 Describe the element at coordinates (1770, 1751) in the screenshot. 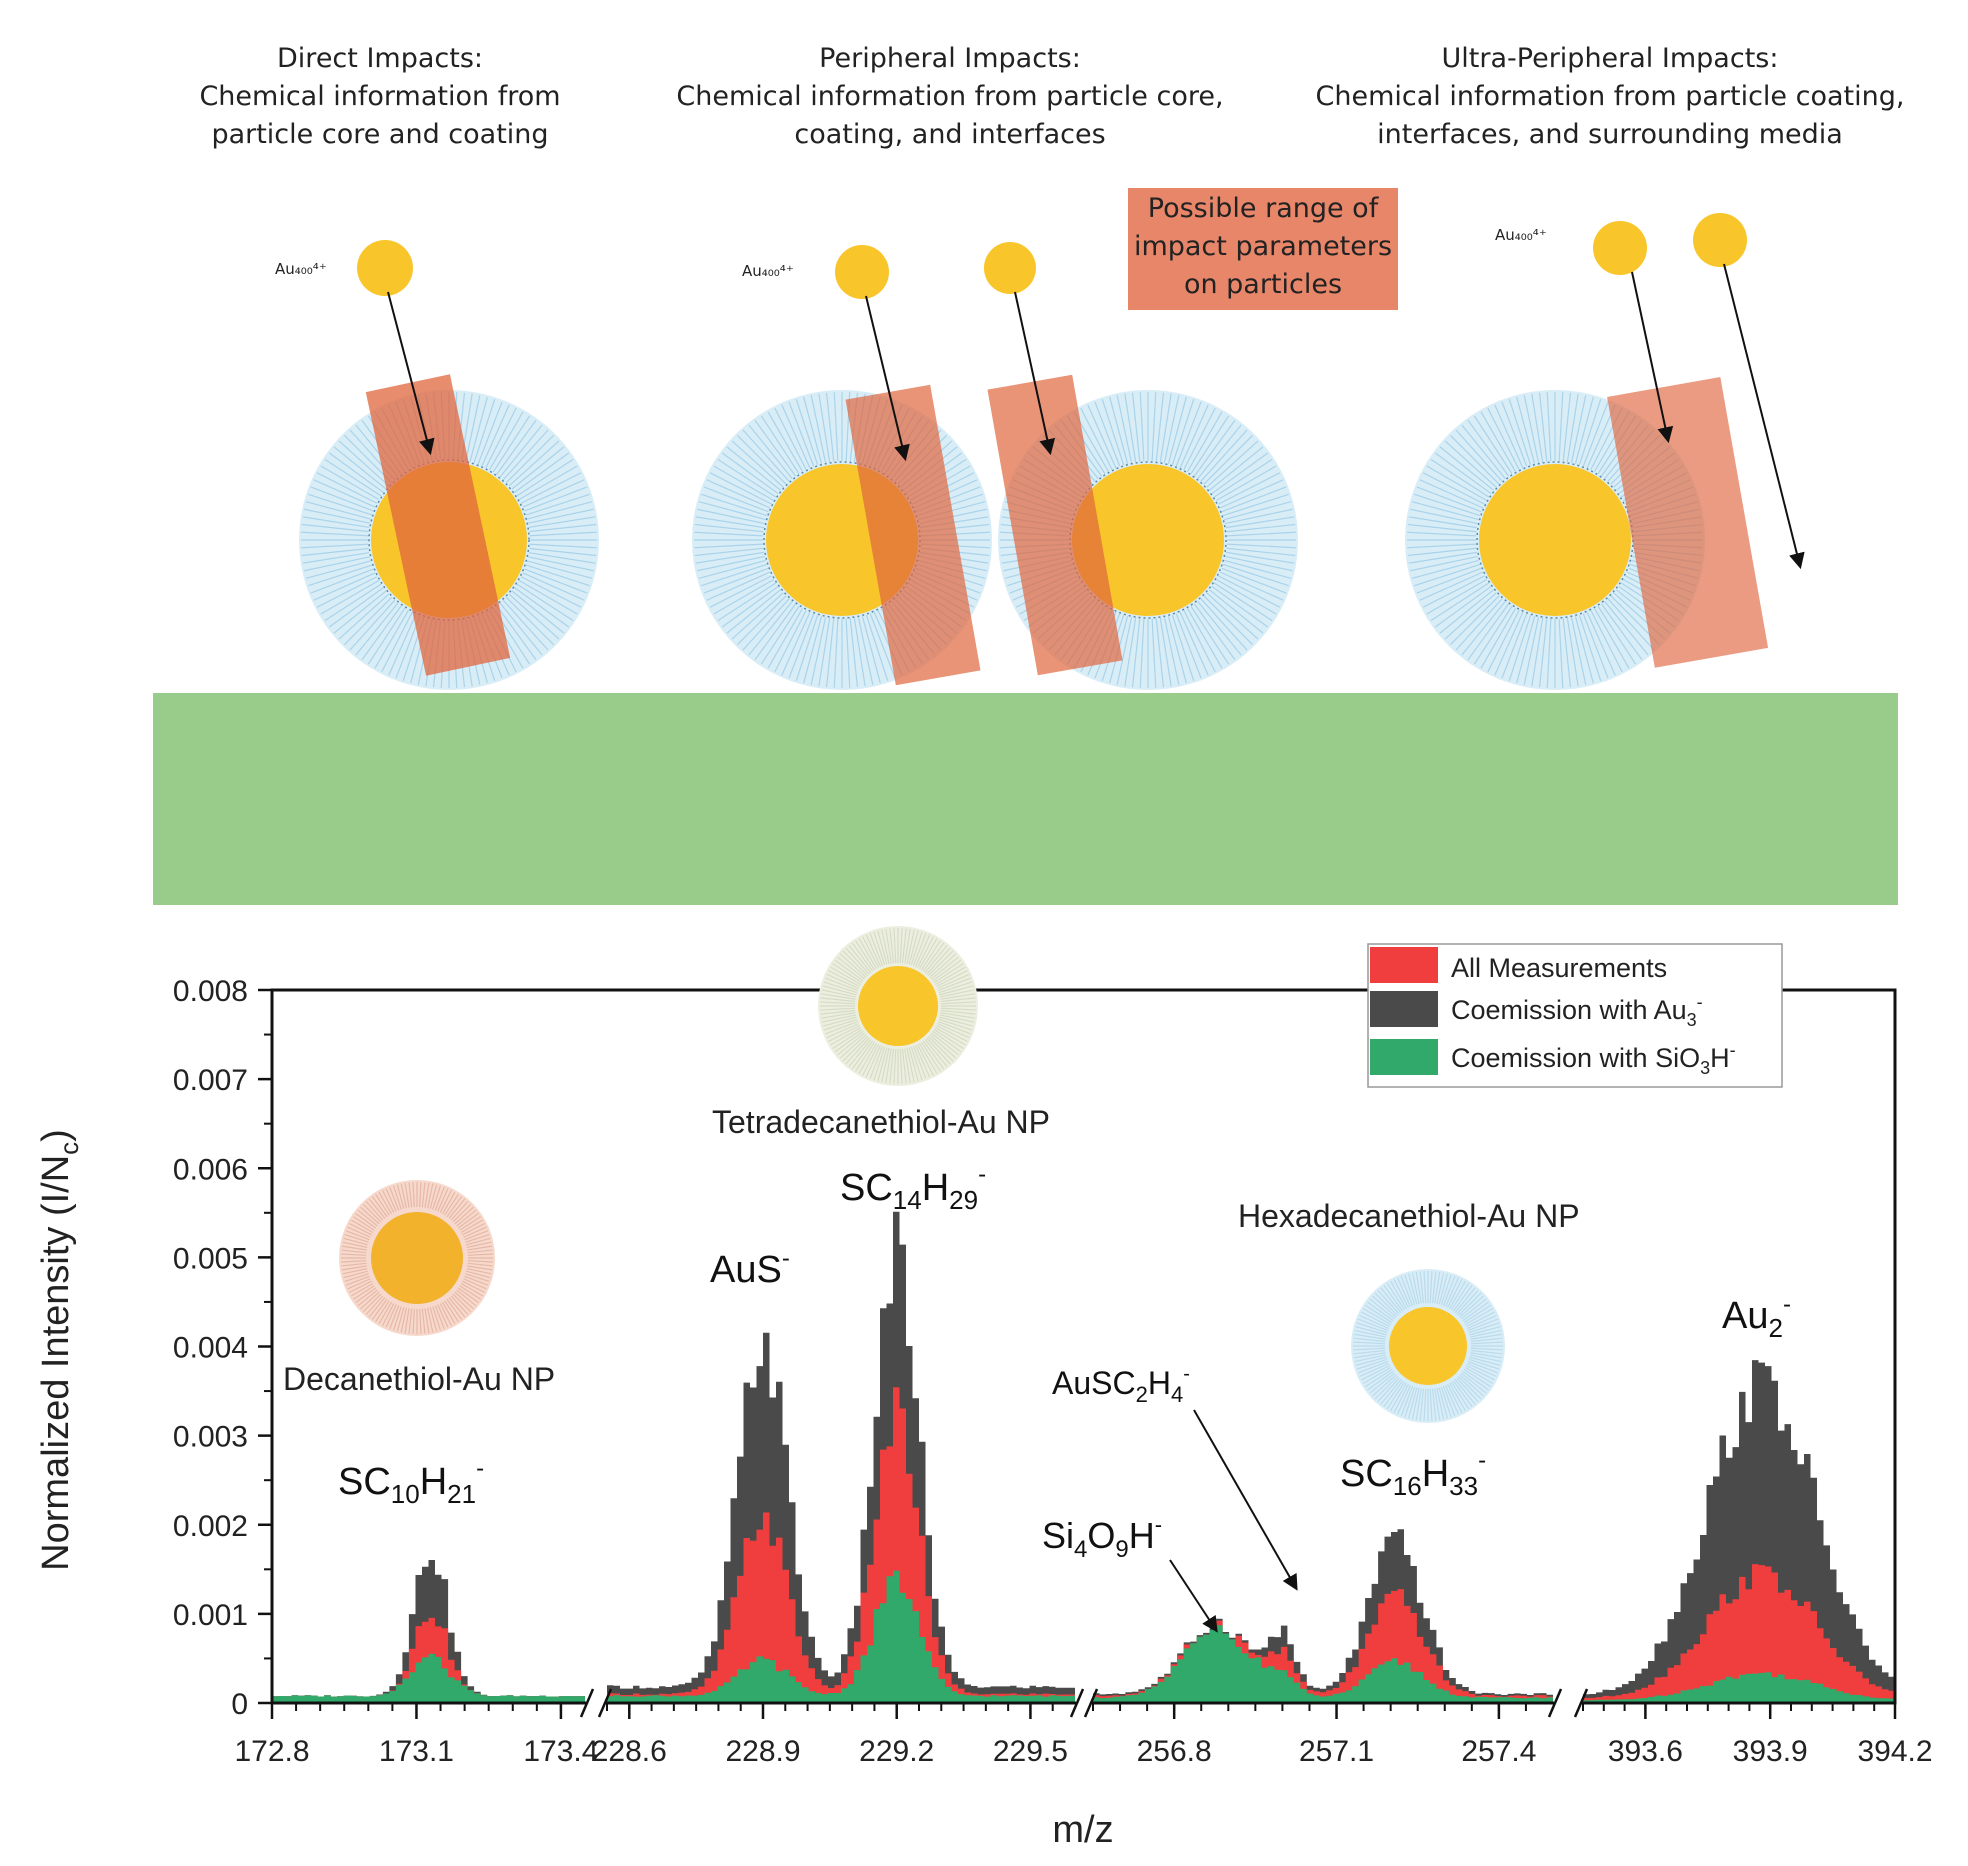

I see `x-tick-label: 393.9` at that location.